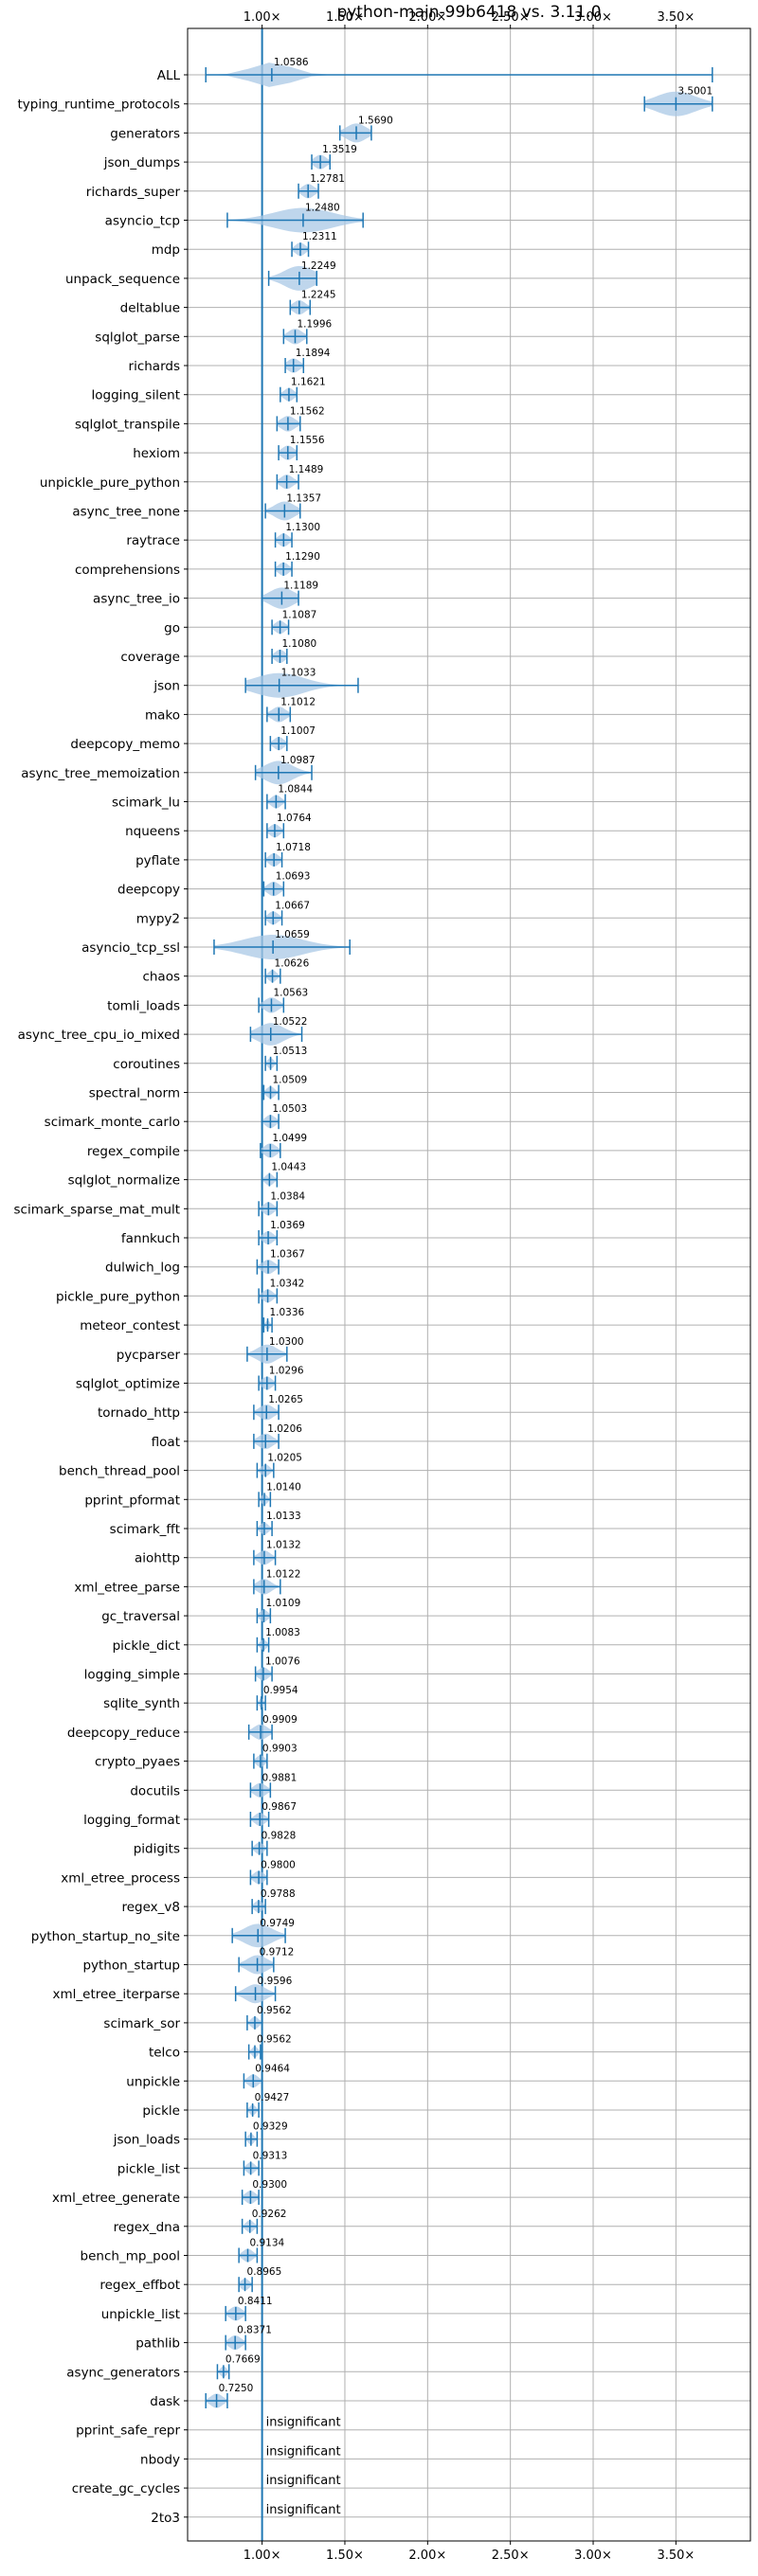  What do you see at coordinates (593, 17) in the screenshot?
I see `x-tick-label-top: 3.00×` at bounding box center [593, 17].